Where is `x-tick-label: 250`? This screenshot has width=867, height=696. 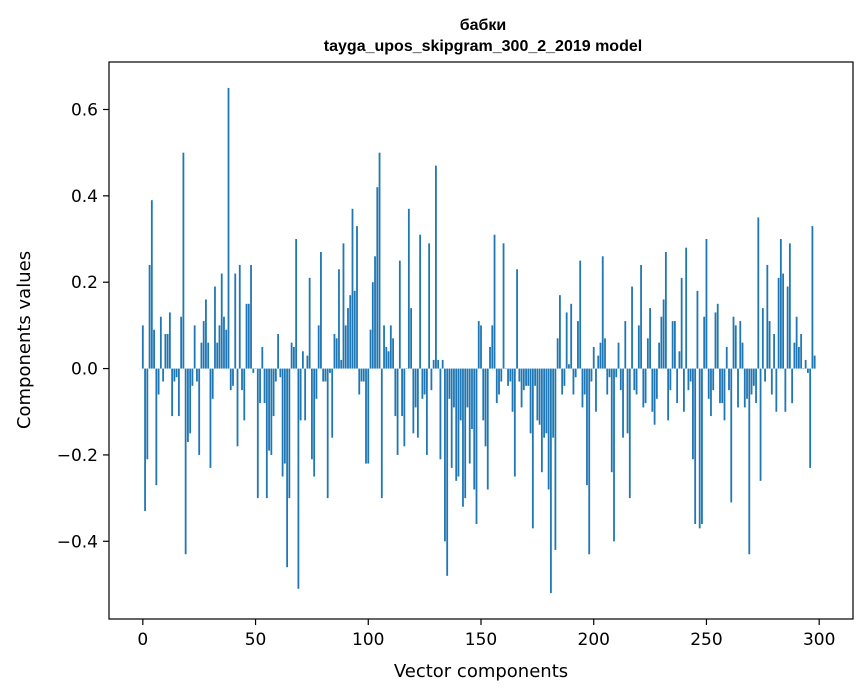 x-tick-label: 250 is located at coordinates (706, 640).